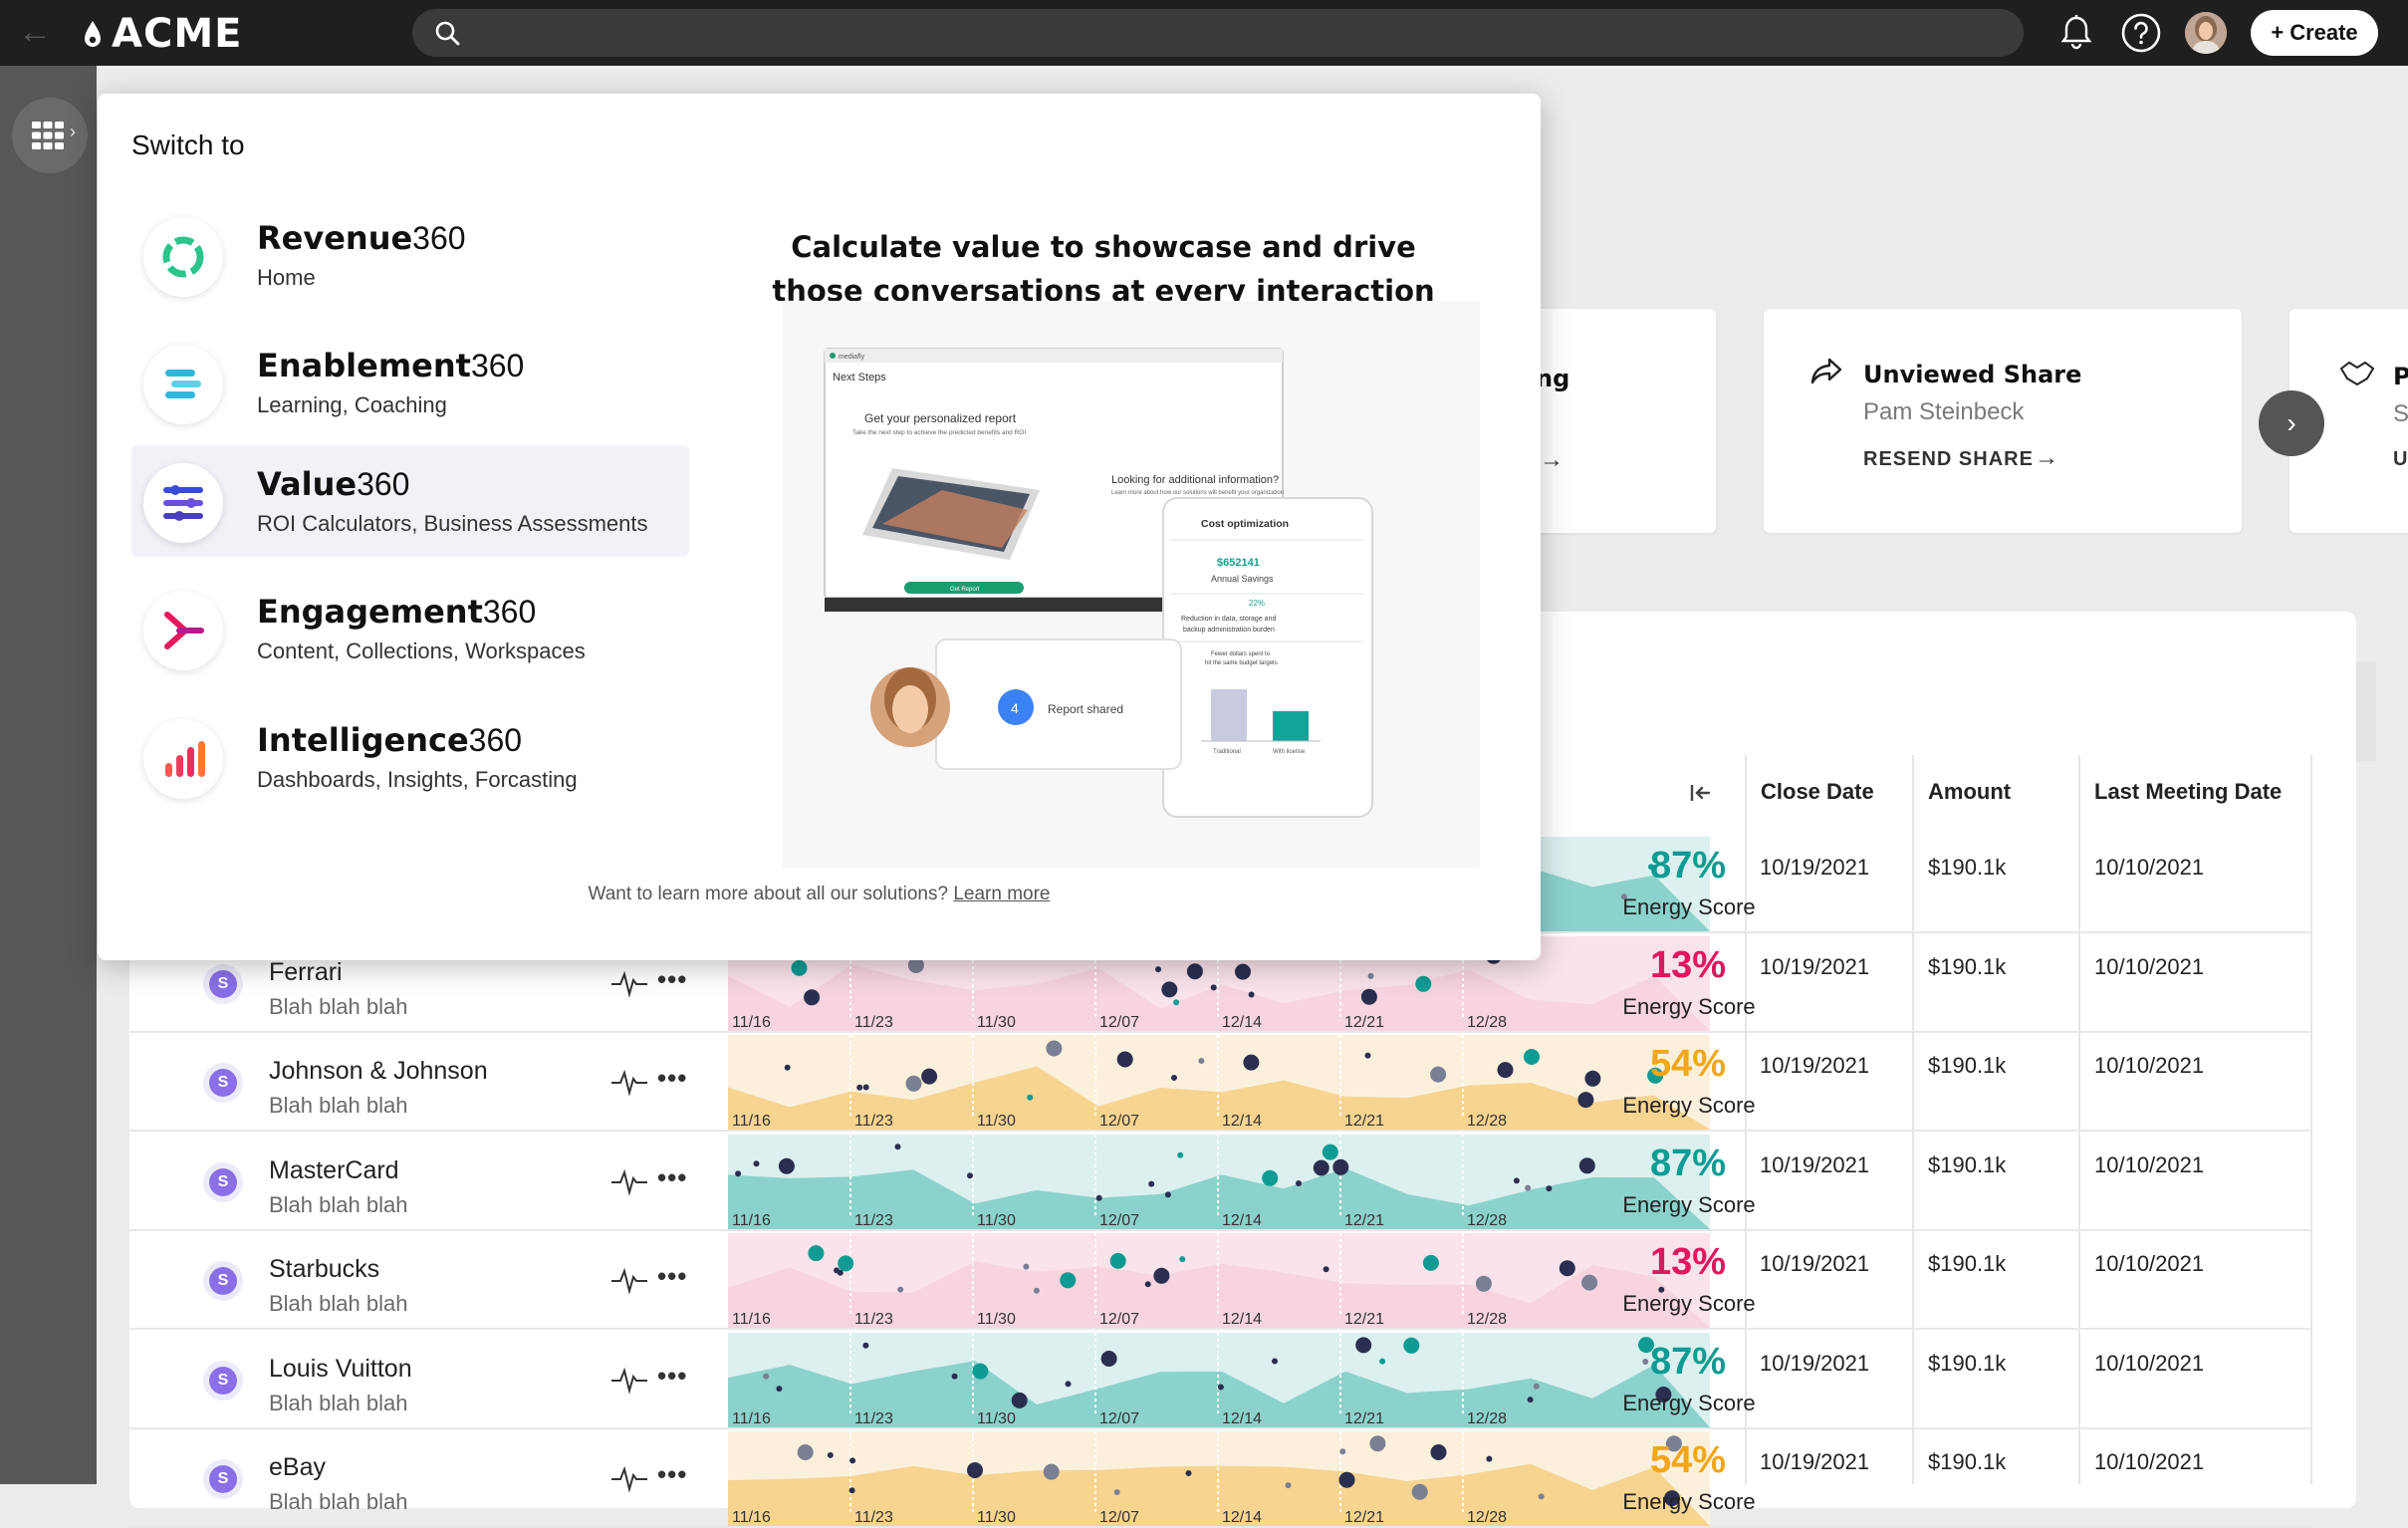 Image resolution: width=2408 pixels, height=1528 pixels. I want to click on amount-cell: $190.1k, so click(1967, 1065).